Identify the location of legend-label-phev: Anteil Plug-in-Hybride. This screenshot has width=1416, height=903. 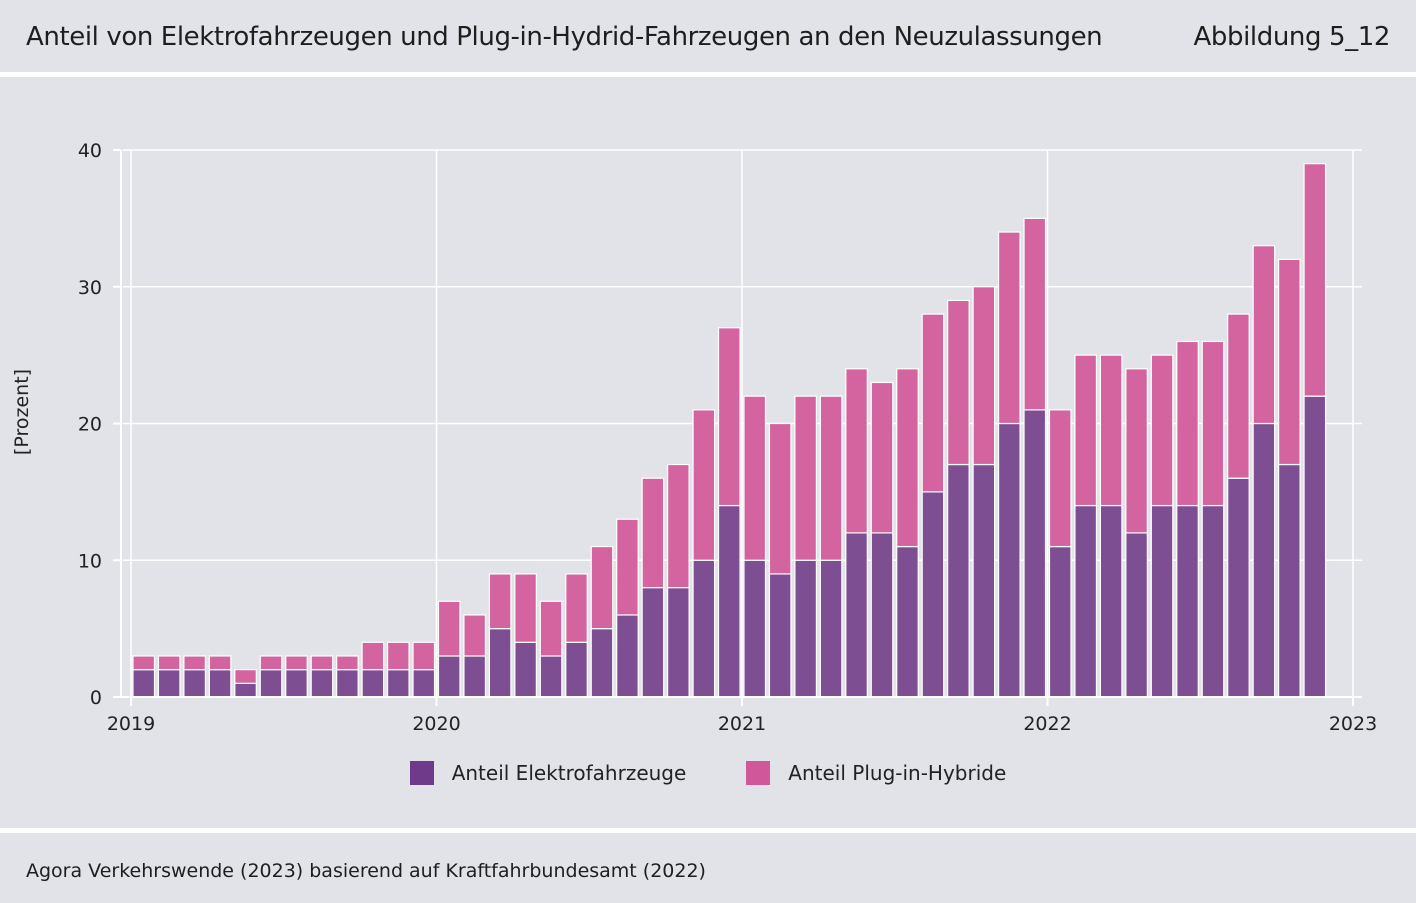
(897, 773).